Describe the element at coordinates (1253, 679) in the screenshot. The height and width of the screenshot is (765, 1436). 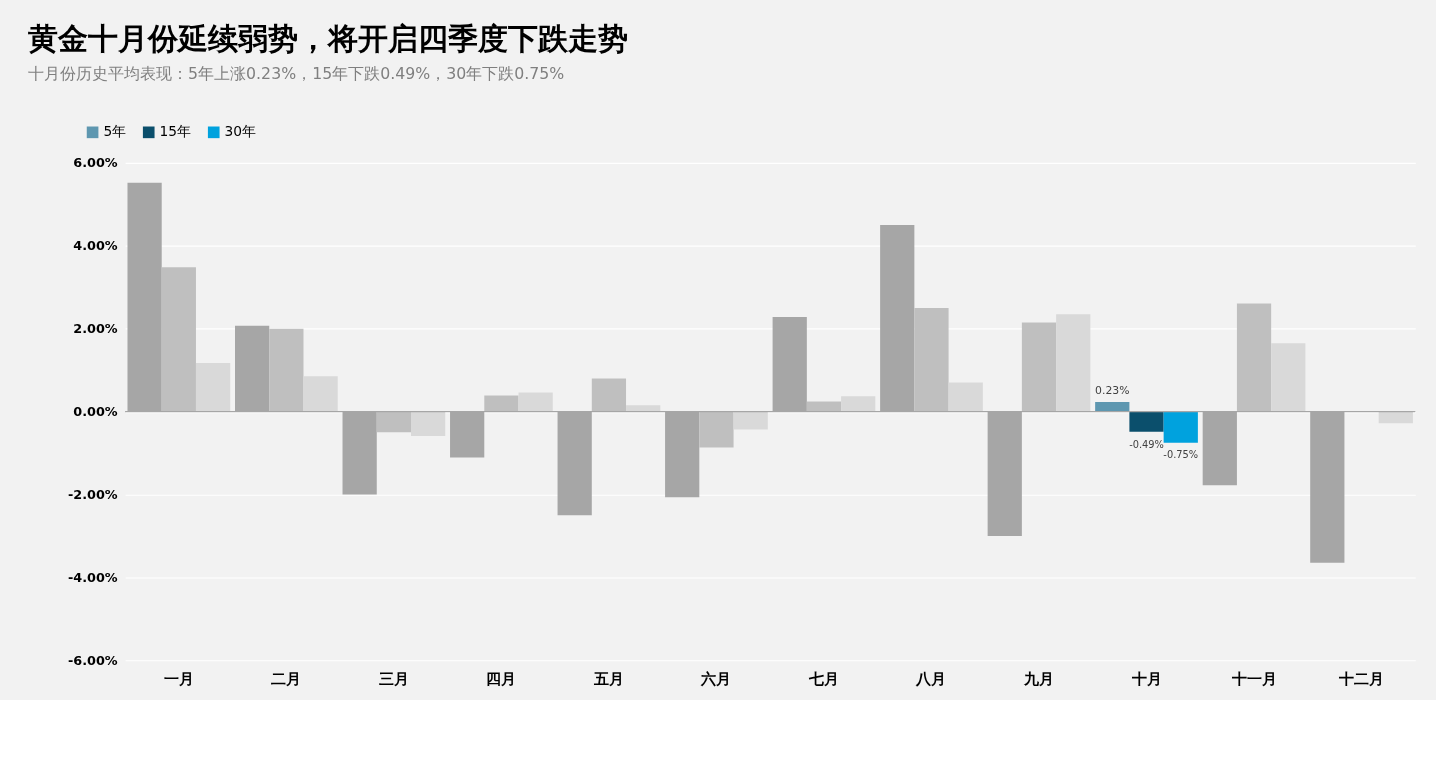
I see `x-tick-label: 十一月` at that location.